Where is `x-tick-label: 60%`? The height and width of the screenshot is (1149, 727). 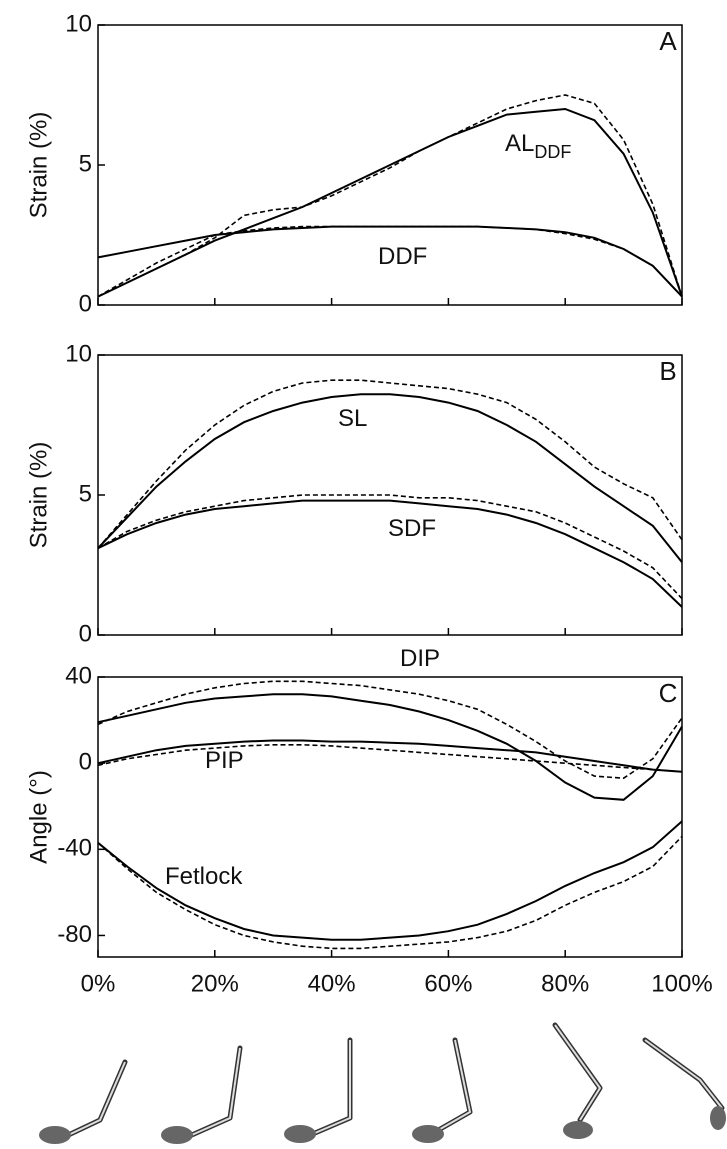
x-tick-label: 60% is located at coordinates (448, 983).